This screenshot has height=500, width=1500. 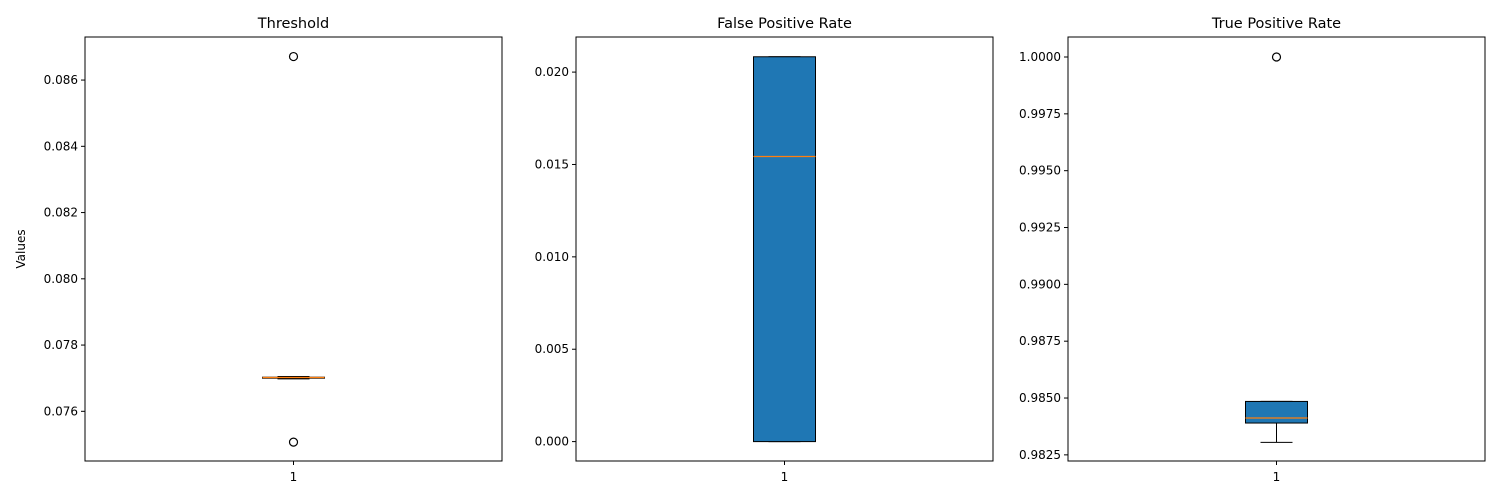 What do you see at coordinates (552, 257) in the screenshot?
I see `y-tick-label: 0.010` at bounding box center [552, 257].